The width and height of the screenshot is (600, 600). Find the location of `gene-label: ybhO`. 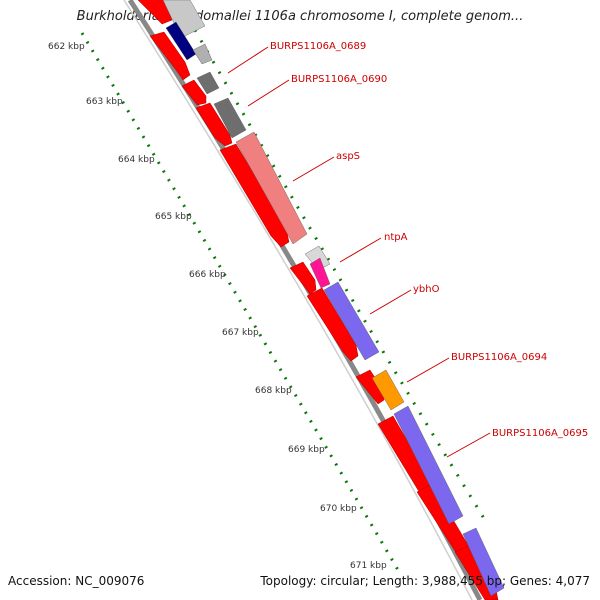

gene-label: ybhO is located at coordinates (426, 289).